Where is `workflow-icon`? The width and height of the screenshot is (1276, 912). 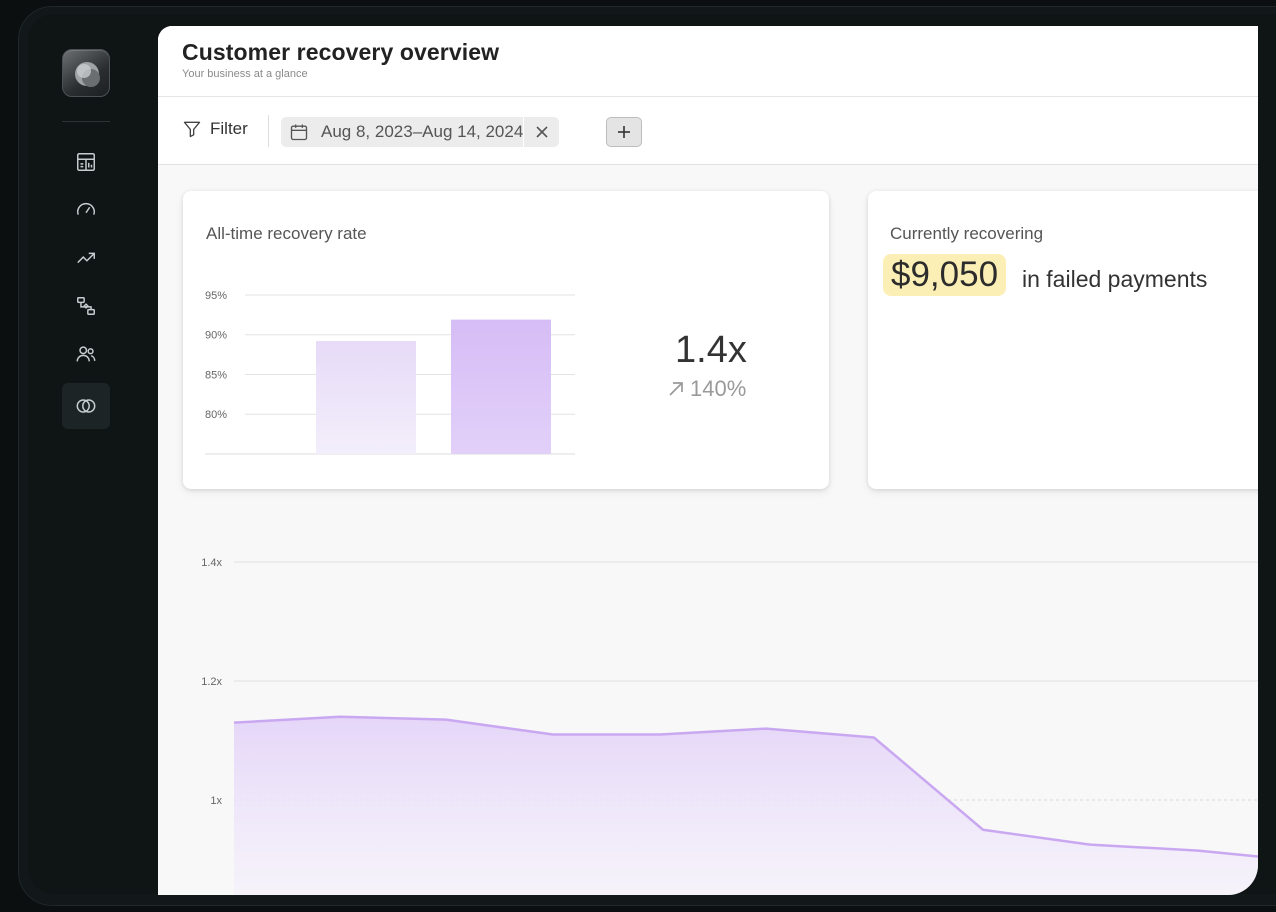
workflow-icon is located at coordinates (86, 306).